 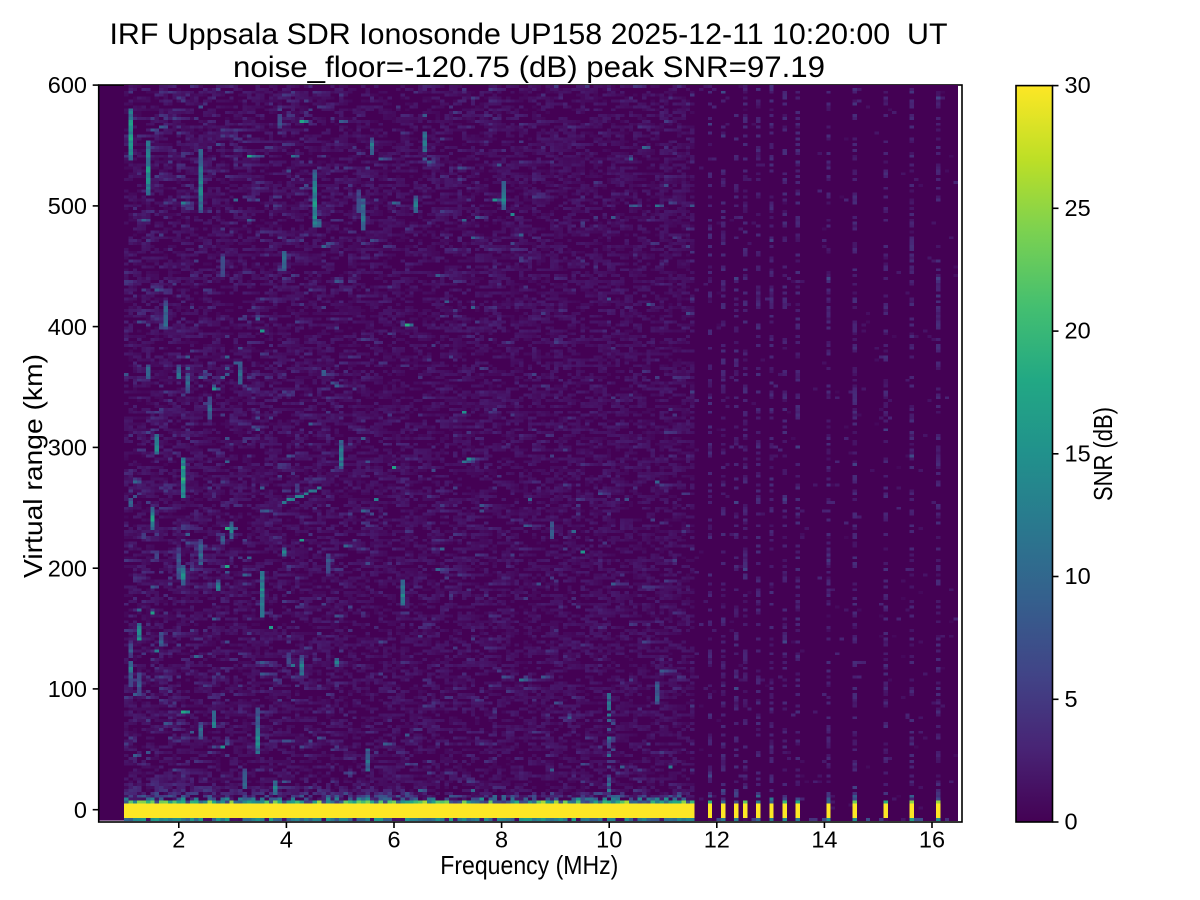 I want to click on svg-text: 6, so click(x=393, y=840).